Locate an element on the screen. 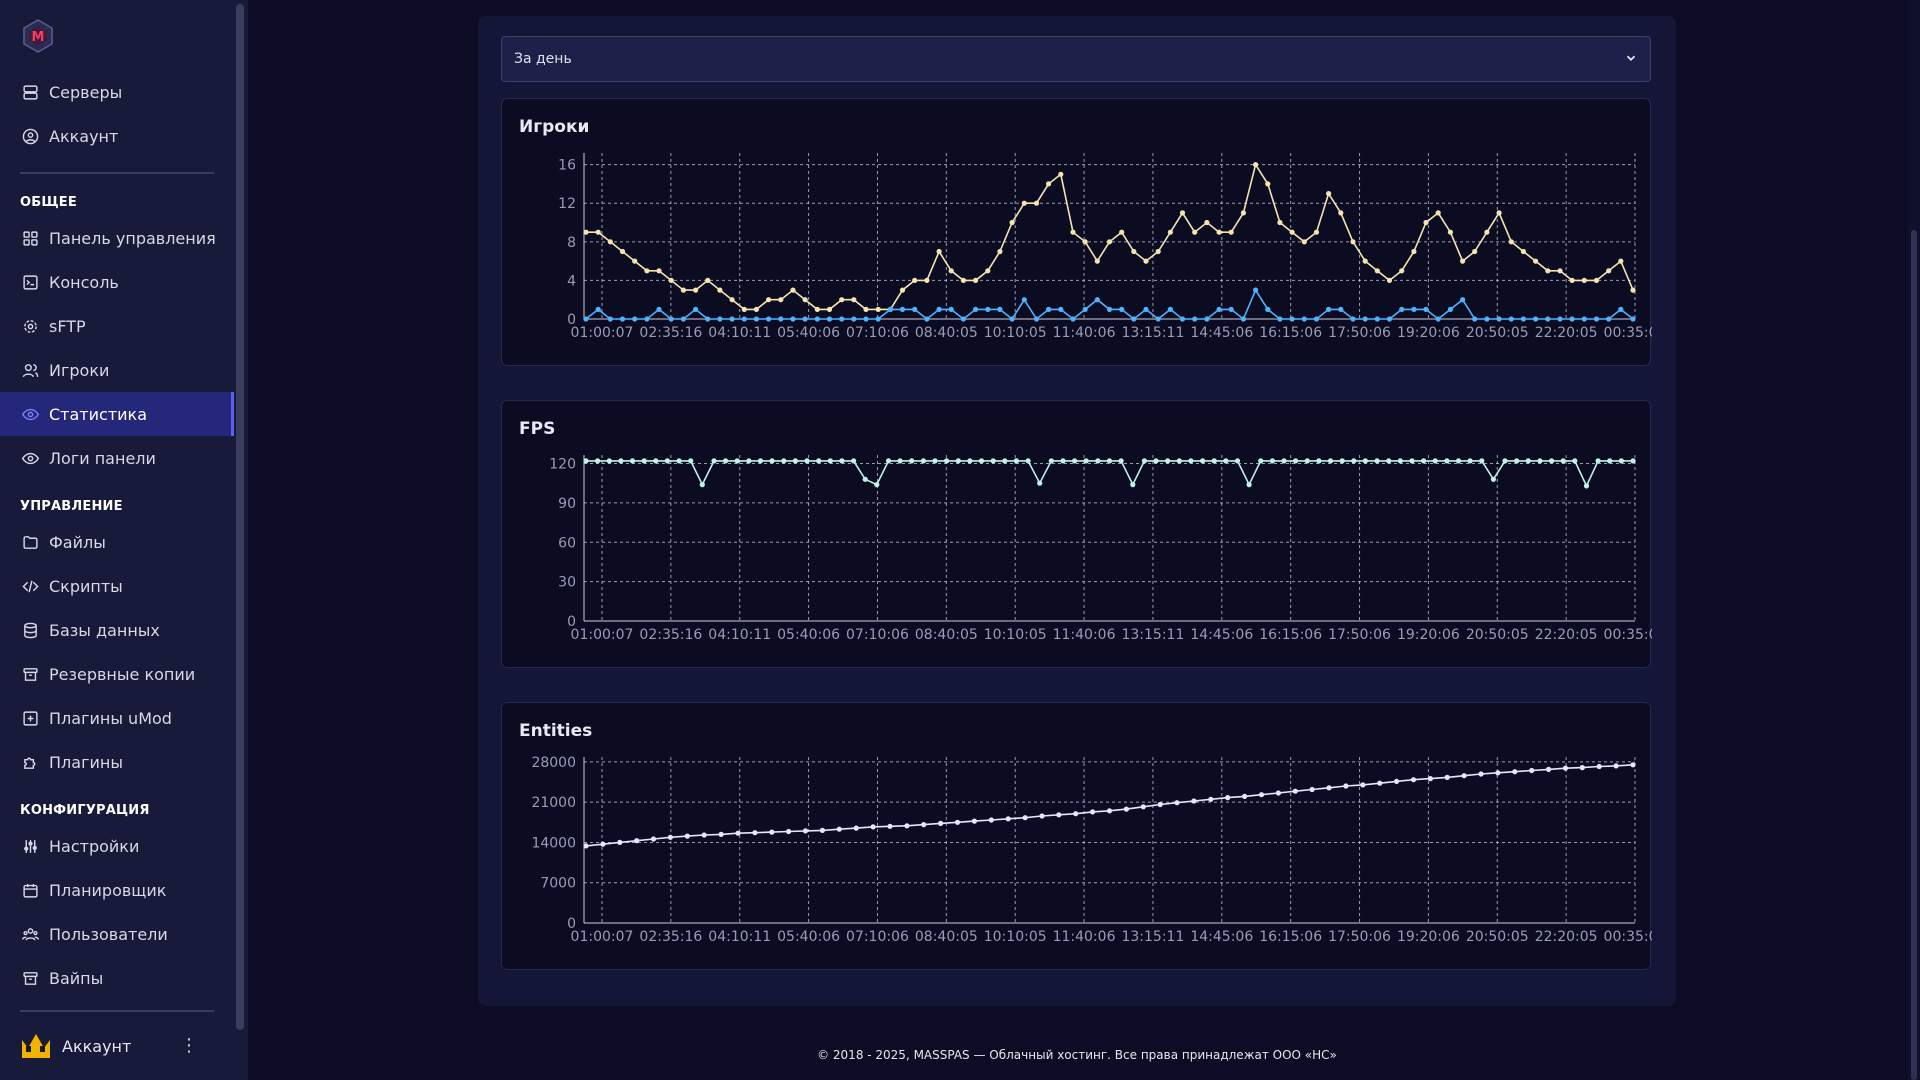  sidebar-item-label: Базы данных is located at coordinates (104, 630).